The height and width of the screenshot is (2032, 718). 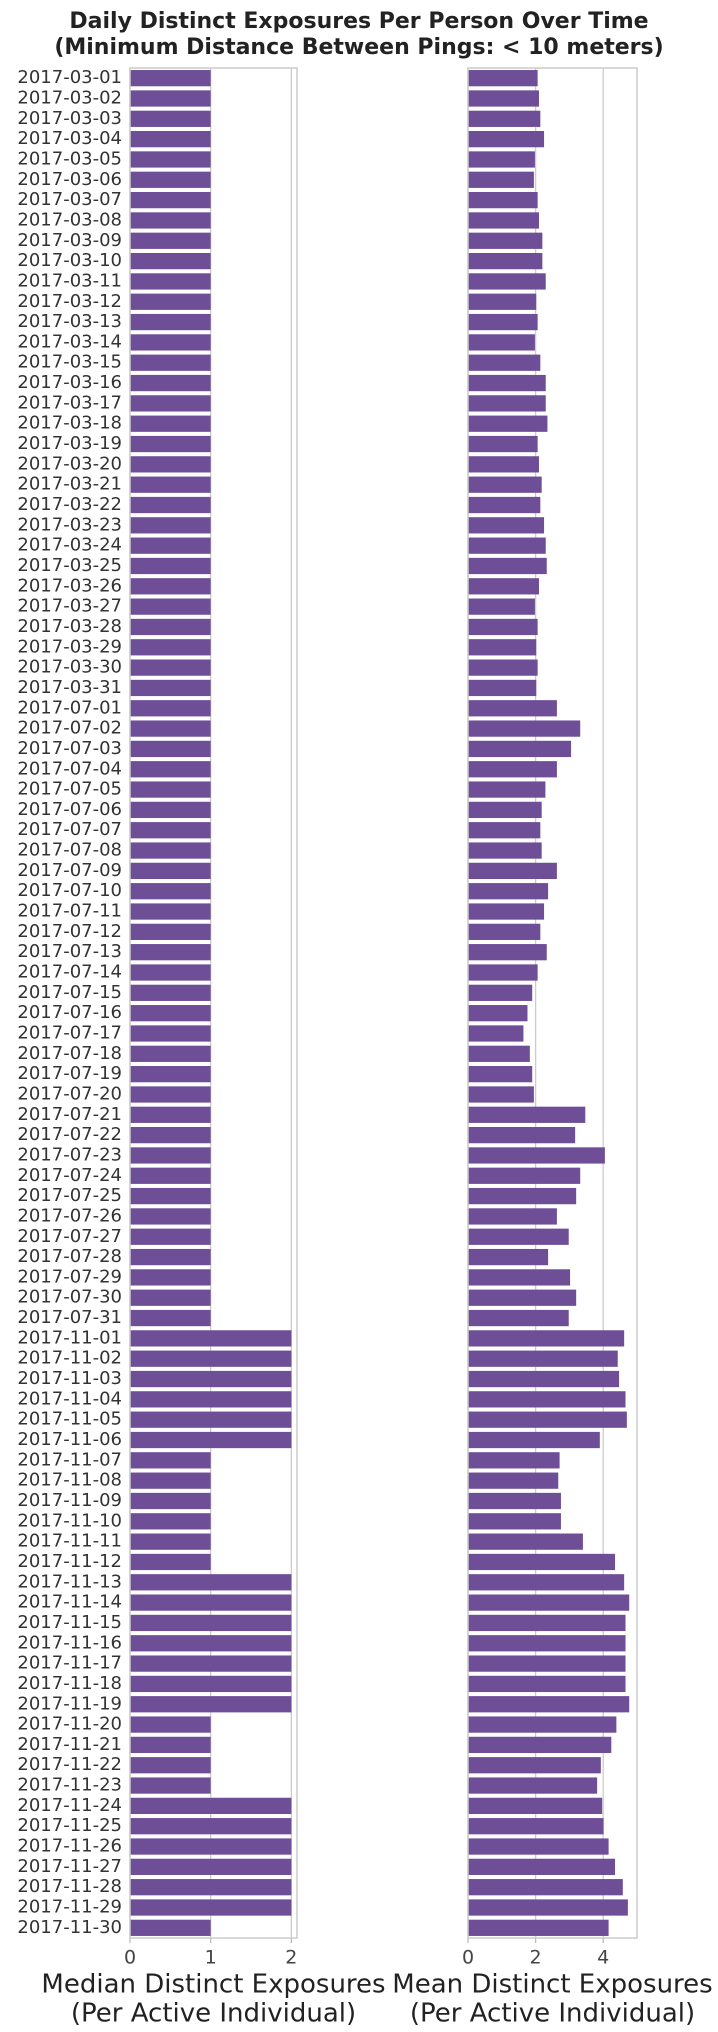 I want to click on y-tick-label: 2017-07-08, so click(x=69, y=850).